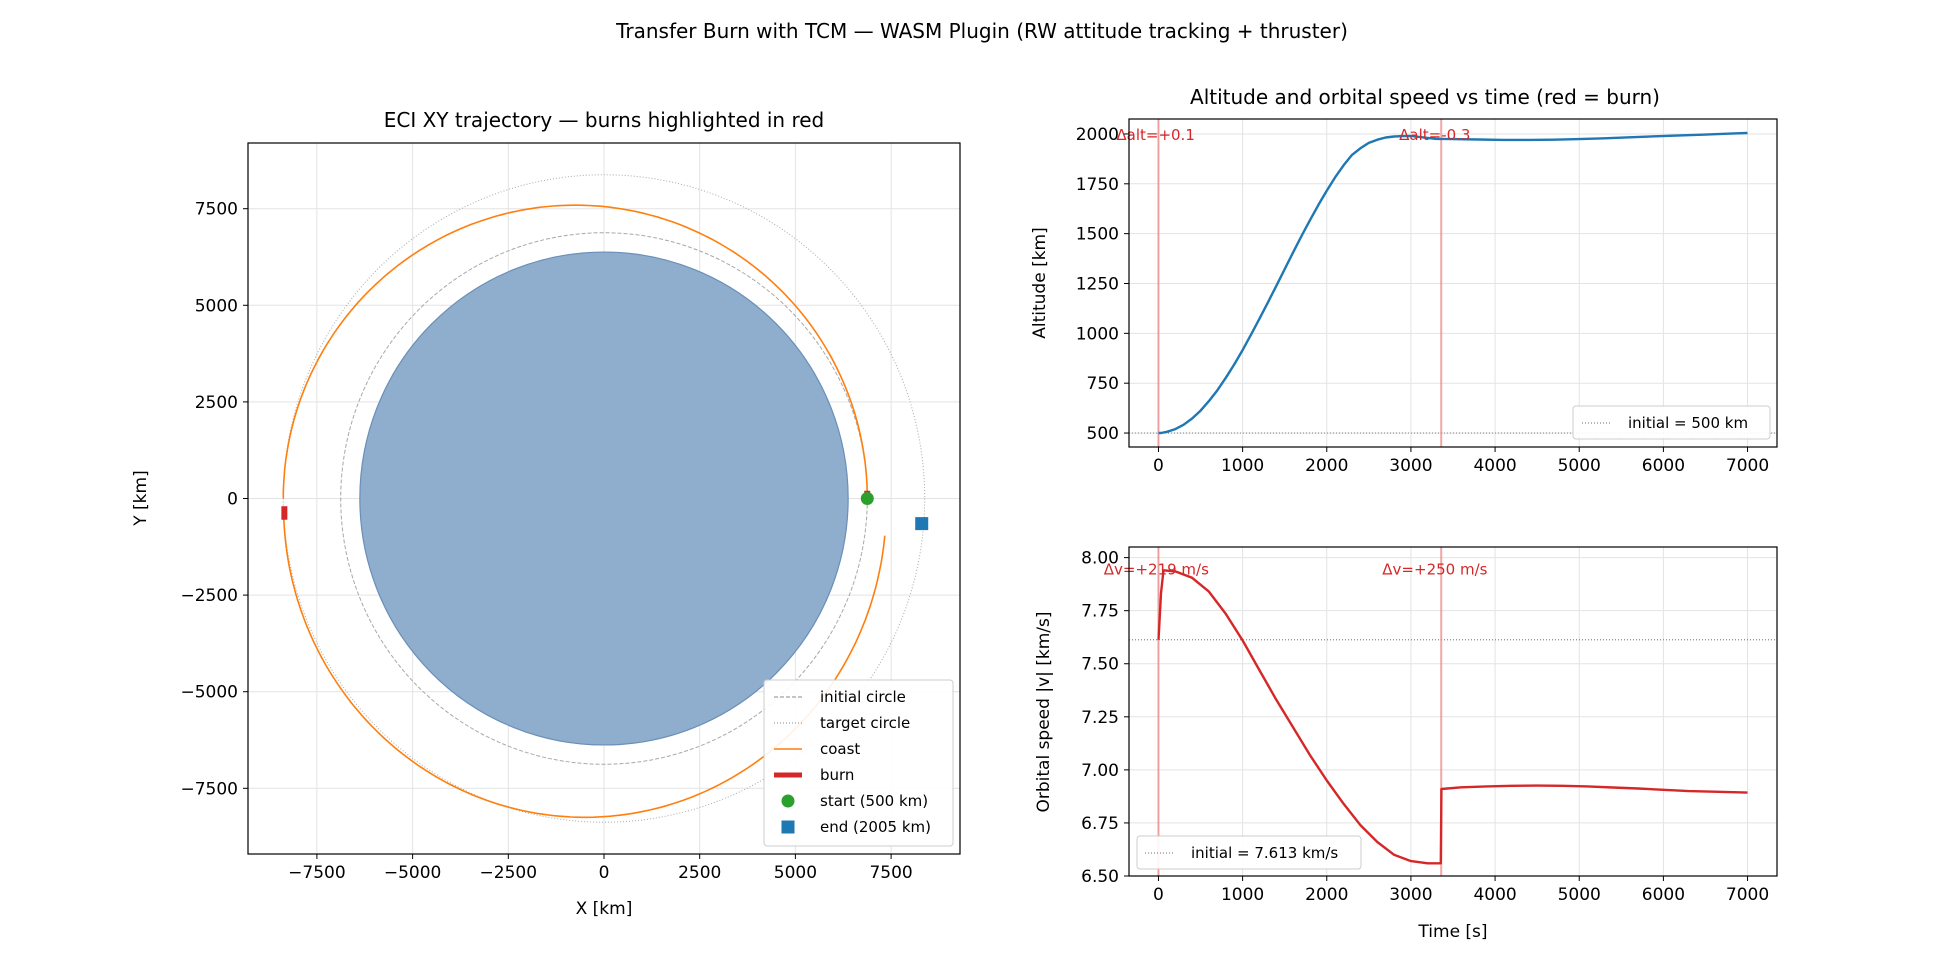 The width and height of the screenshot is (1950, 975). I want to click on trajectory-y-axis-label: Y [km], so click(141, 498).